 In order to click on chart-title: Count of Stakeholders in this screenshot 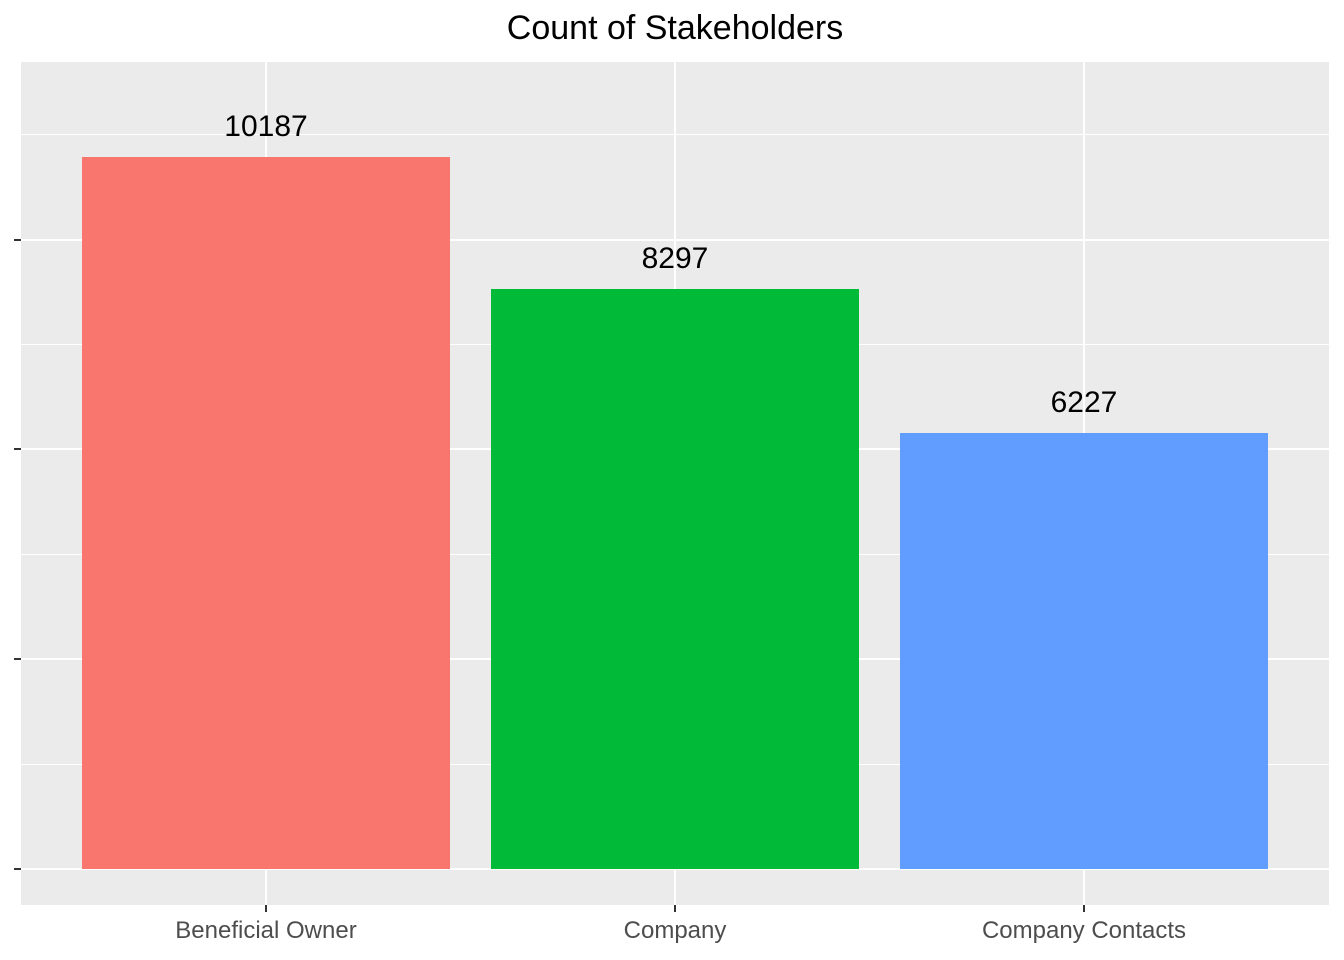, I will do `click(675, 28)`.